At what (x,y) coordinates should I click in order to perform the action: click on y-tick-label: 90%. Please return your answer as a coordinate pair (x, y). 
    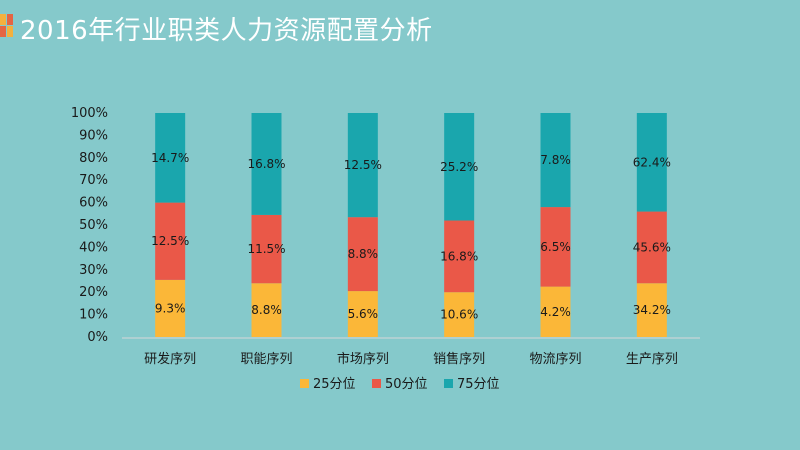
    Looking at the image, I should click on (93, 135).